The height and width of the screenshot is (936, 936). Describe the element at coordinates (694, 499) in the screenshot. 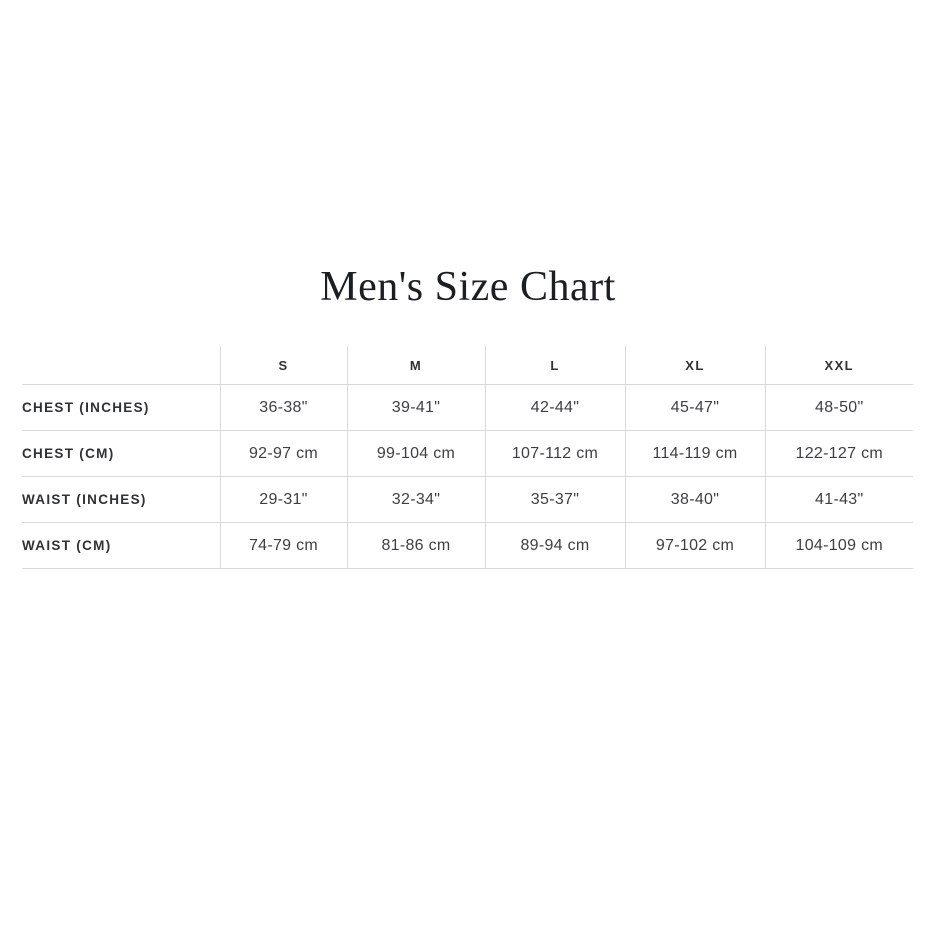

I see `size-value: 38-40"` at that location.